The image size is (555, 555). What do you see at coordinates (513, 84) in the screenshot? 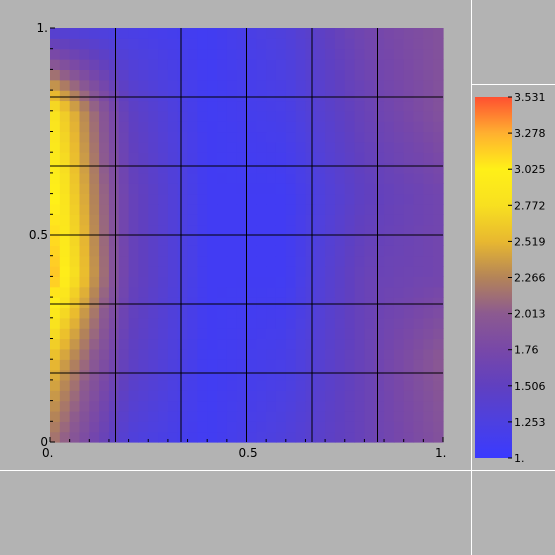
I see `pane-divider-legend-top` at bounding box center [513, 84].